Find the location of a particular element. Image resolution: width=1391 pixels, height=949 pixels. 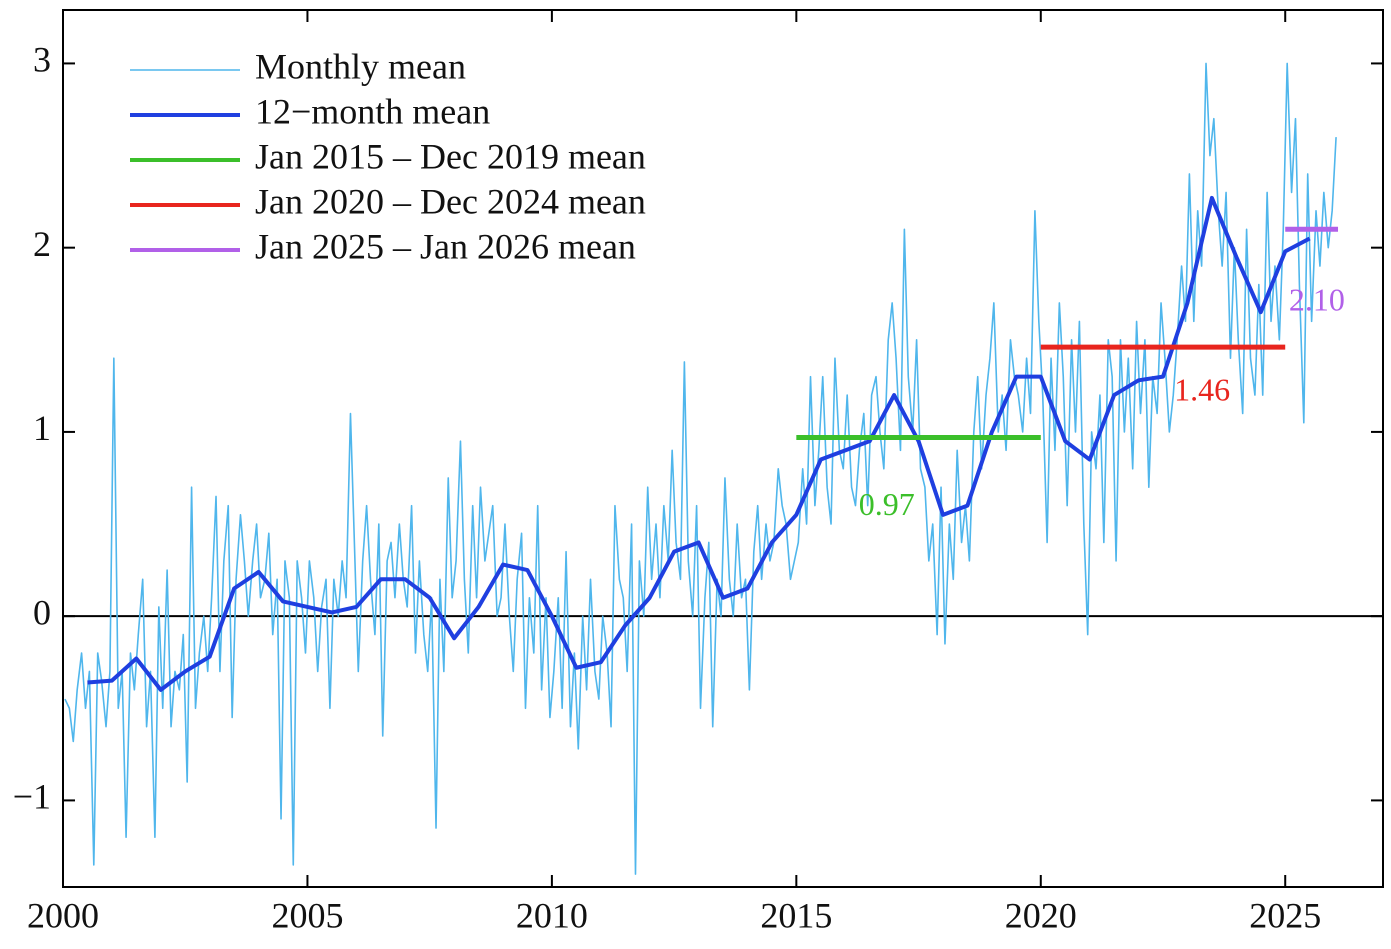

mean-label: 2.10 is located at coordinates (1317, 299).